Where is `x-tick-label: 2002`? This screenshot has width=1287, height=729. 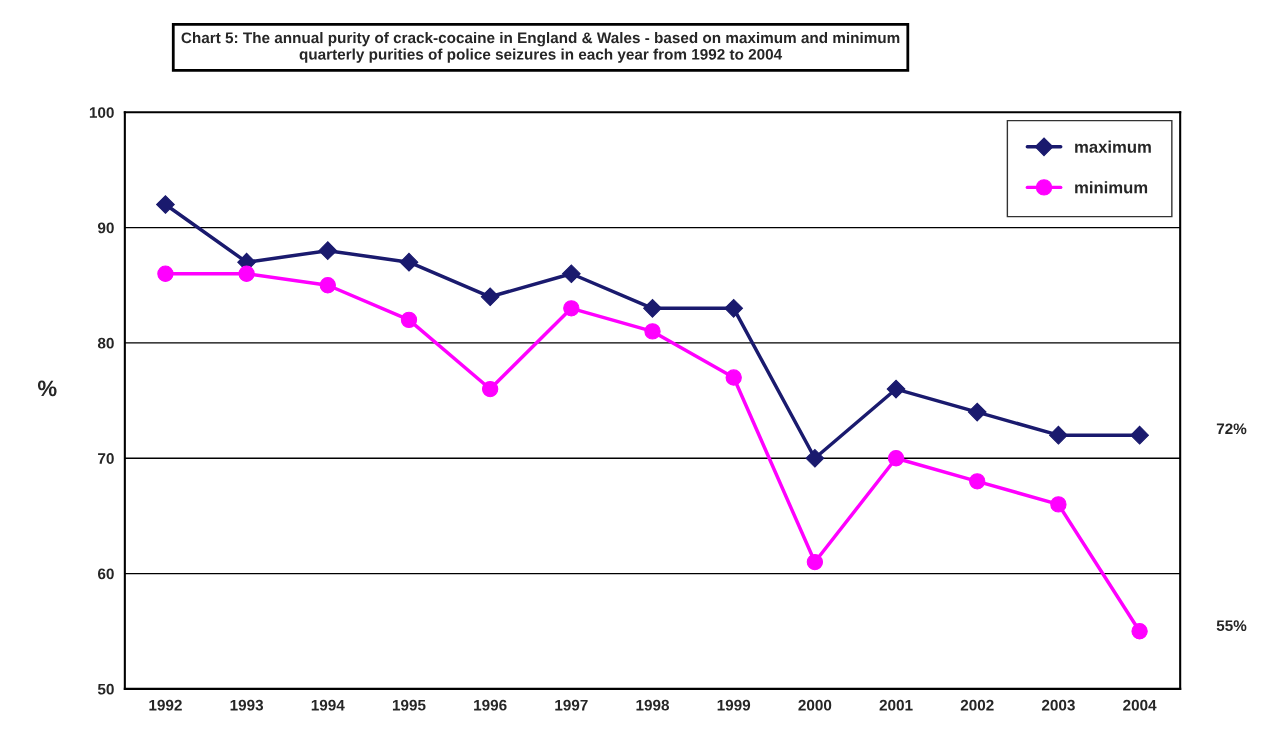
x-tick-label: 2002 is located at coordinates (977, 705).